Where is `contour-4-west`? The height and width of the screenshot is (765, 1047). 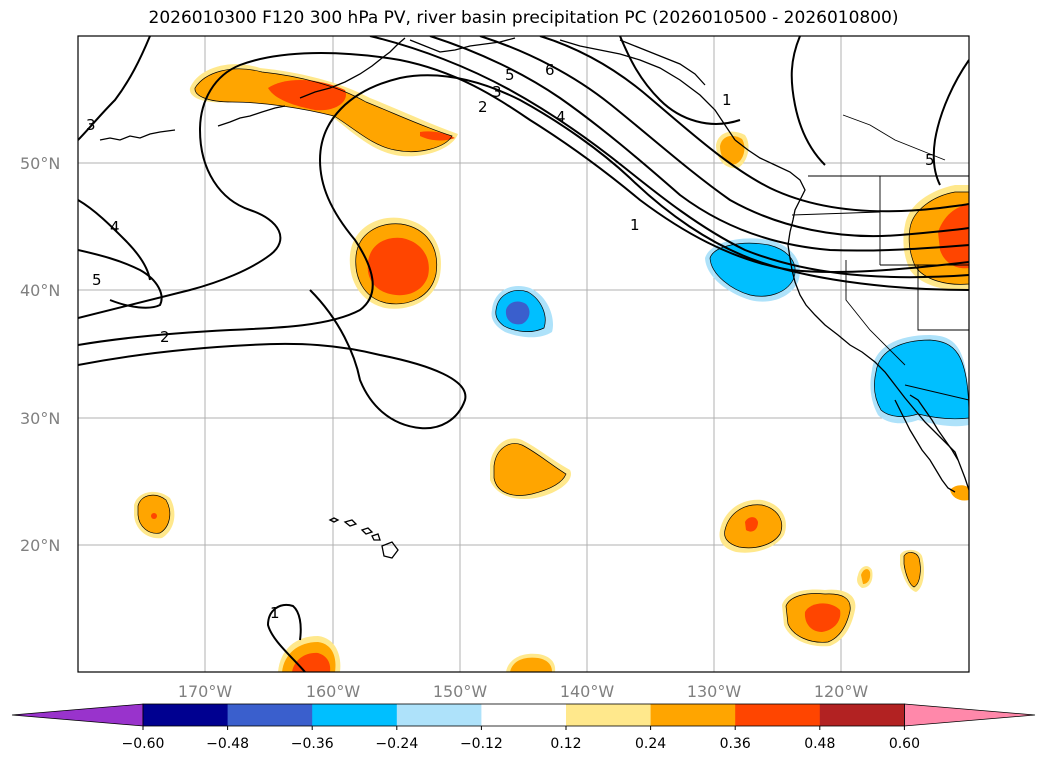
contour-4-west is located at coordinates (114, 240).